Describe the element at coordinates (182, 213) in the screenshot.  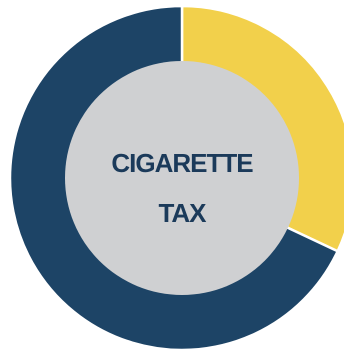
I see `center-label-line2: TAX` at that location.